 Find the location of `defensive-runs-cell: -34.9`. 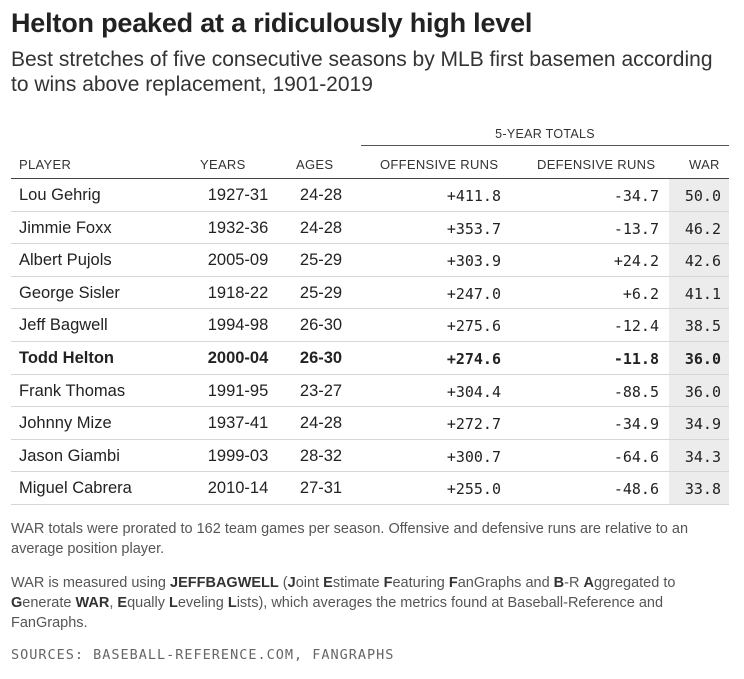

defensive-runs-cell: -34.9 is located at coordinates (636, 424).